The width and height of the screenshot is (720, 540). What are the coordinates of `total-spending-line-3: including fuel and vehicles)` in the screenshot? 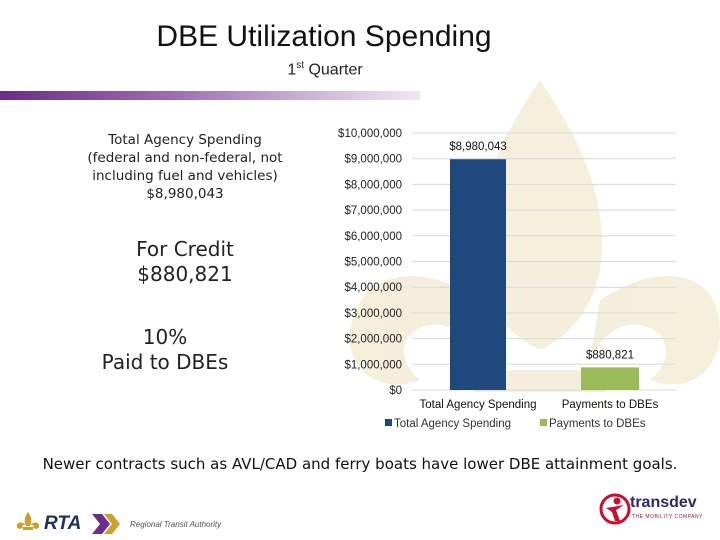 It's located at (185, 176).